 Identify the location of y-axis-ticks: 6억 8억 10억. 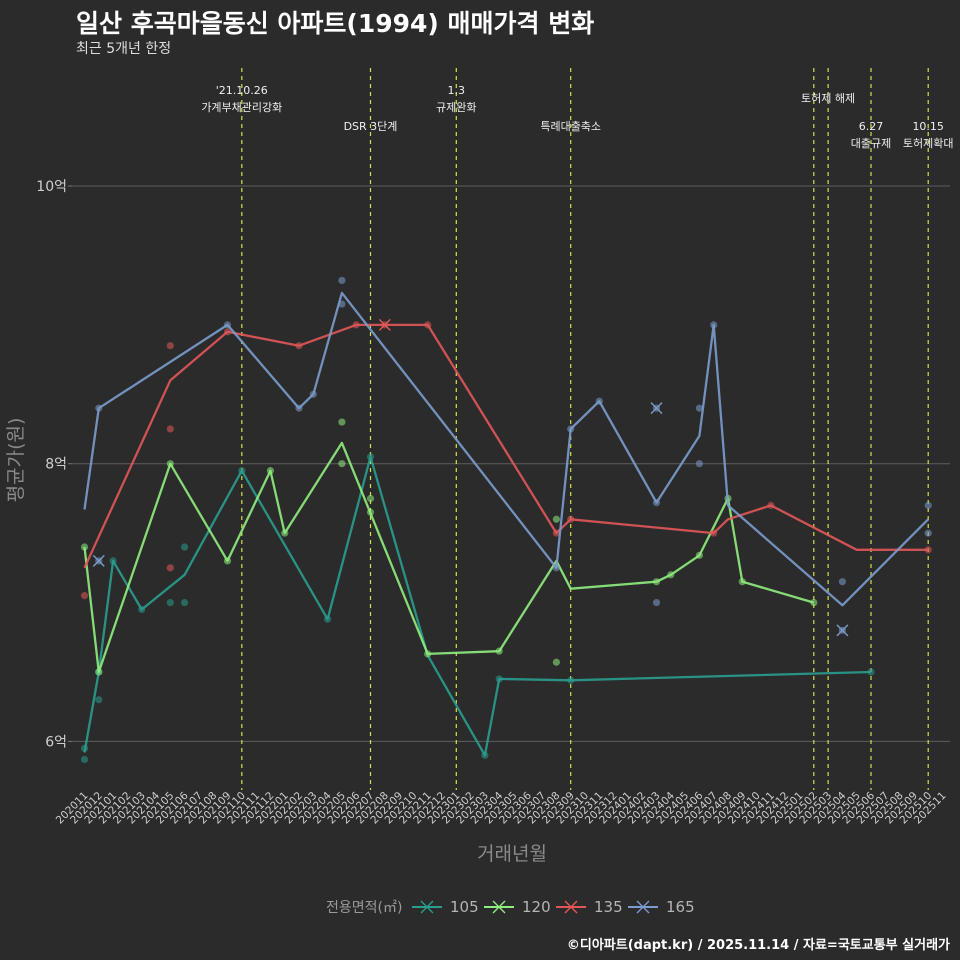
(54, 464).